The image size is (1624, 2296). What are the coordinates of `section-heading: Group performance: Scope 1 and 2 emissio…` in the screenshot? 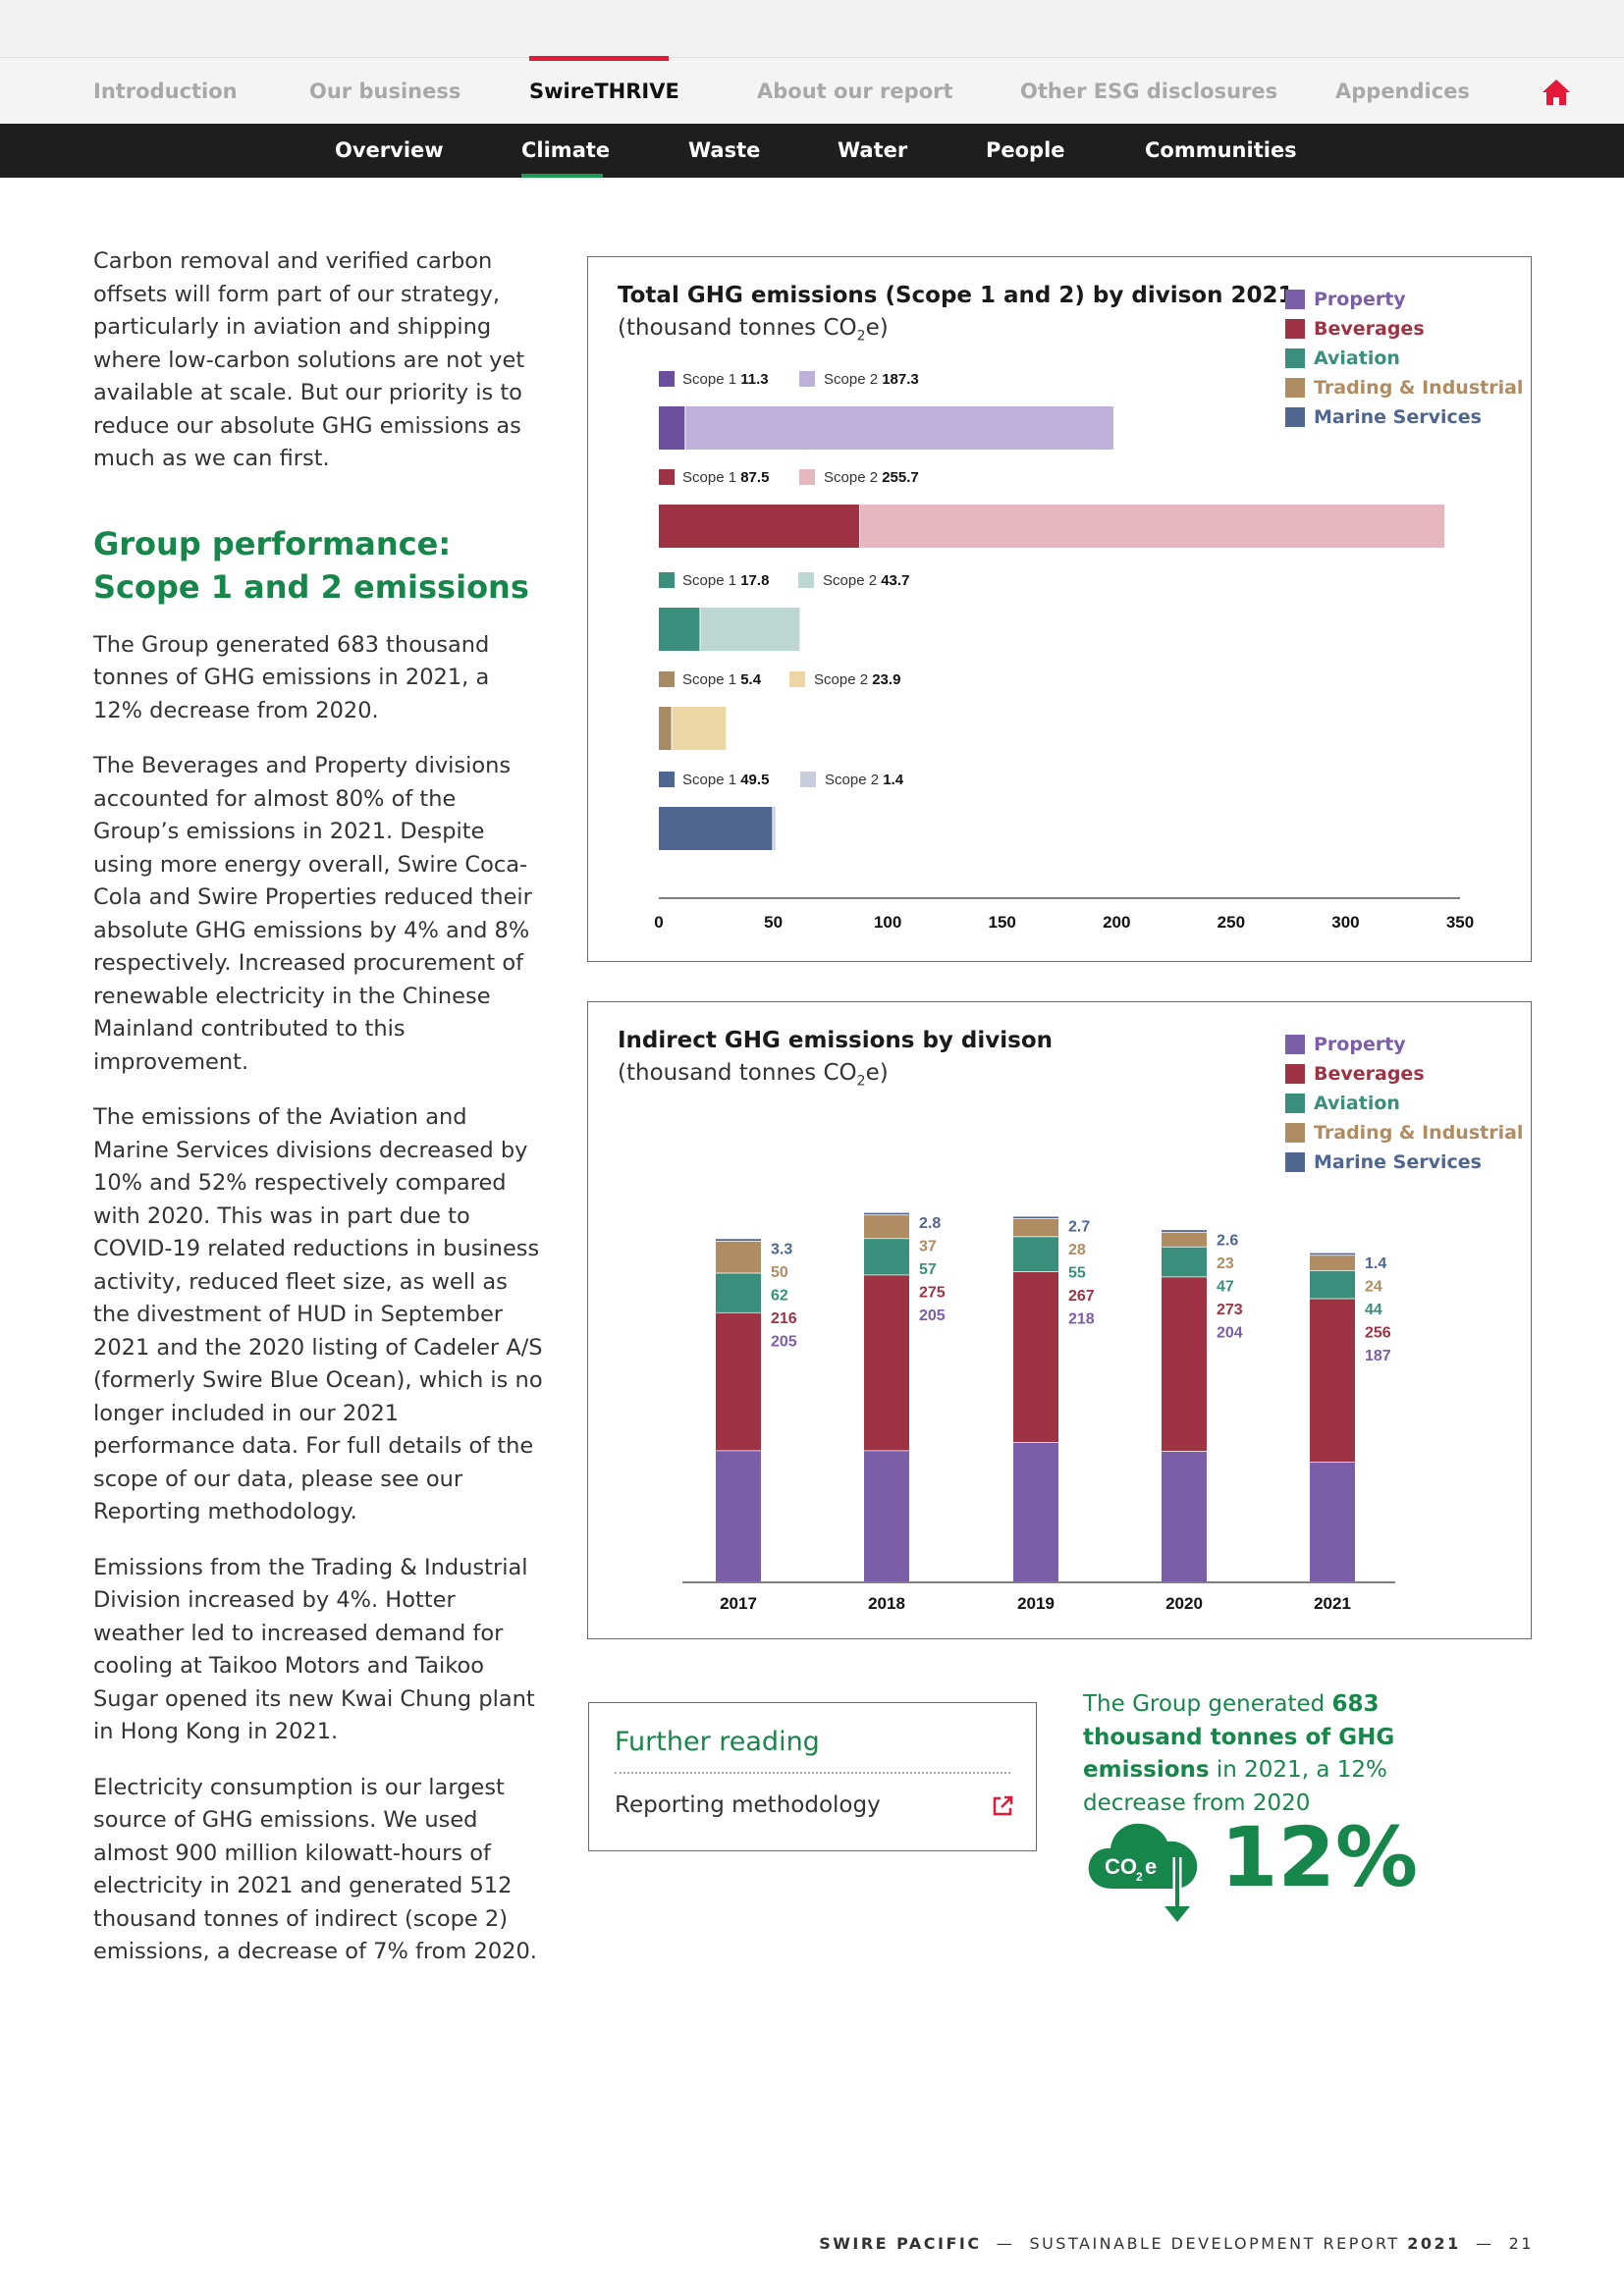 It's located at (311, 565).